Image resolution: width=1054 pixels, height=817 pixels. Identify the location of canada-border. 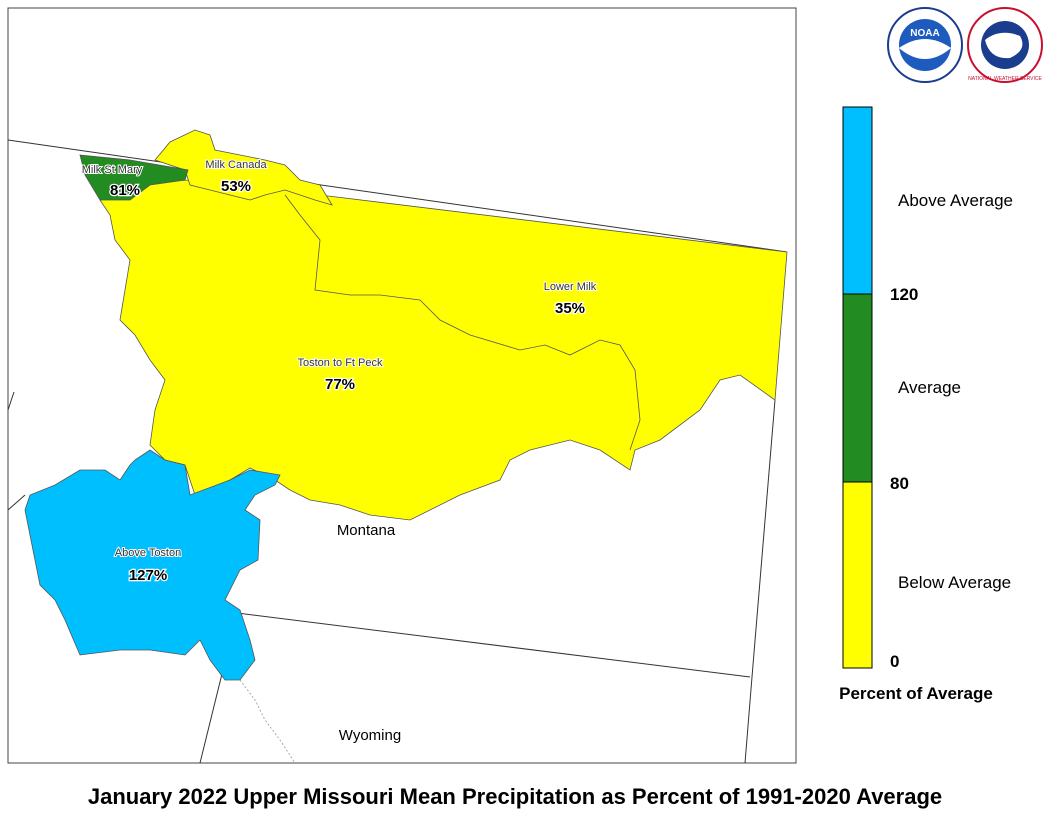
(397, 196).